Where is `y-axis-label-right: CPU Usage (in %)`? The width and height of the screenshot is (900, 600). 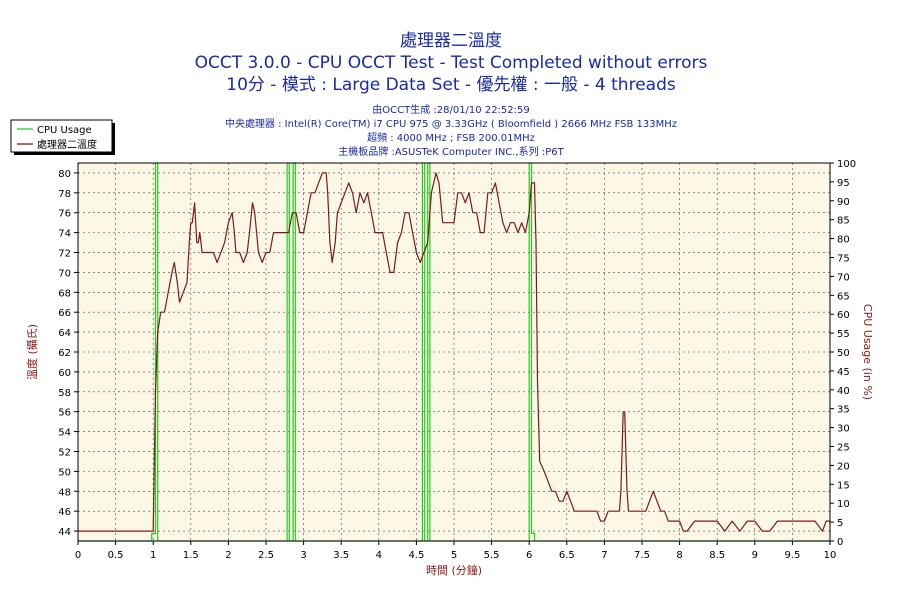
y-axis-label-right: CPU Usage (in %) is located at coordinates (867, 352).